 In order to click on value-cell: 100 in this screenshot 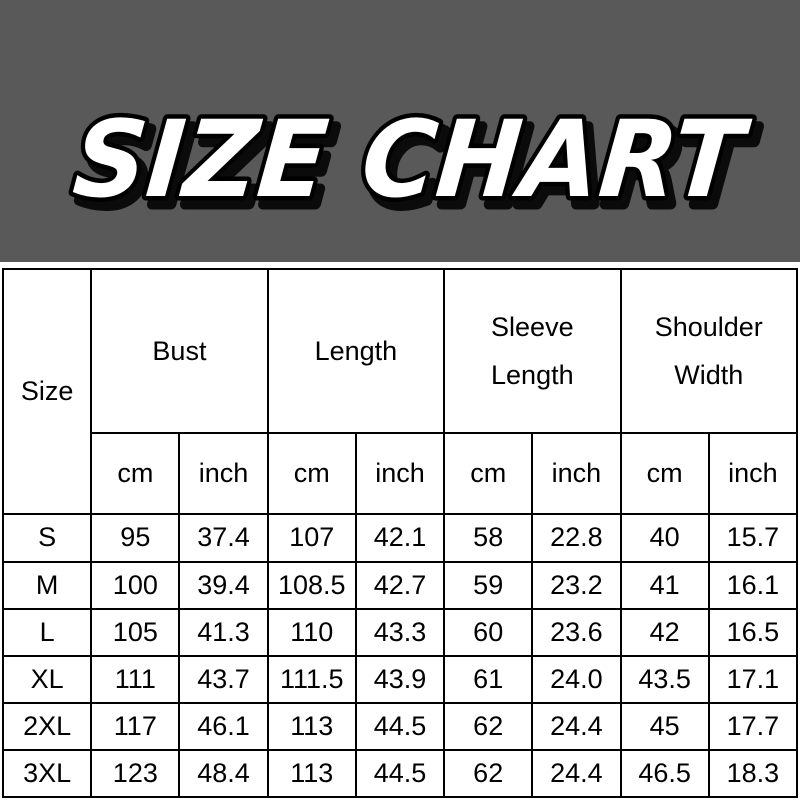, I will do `click(135, 585)`.